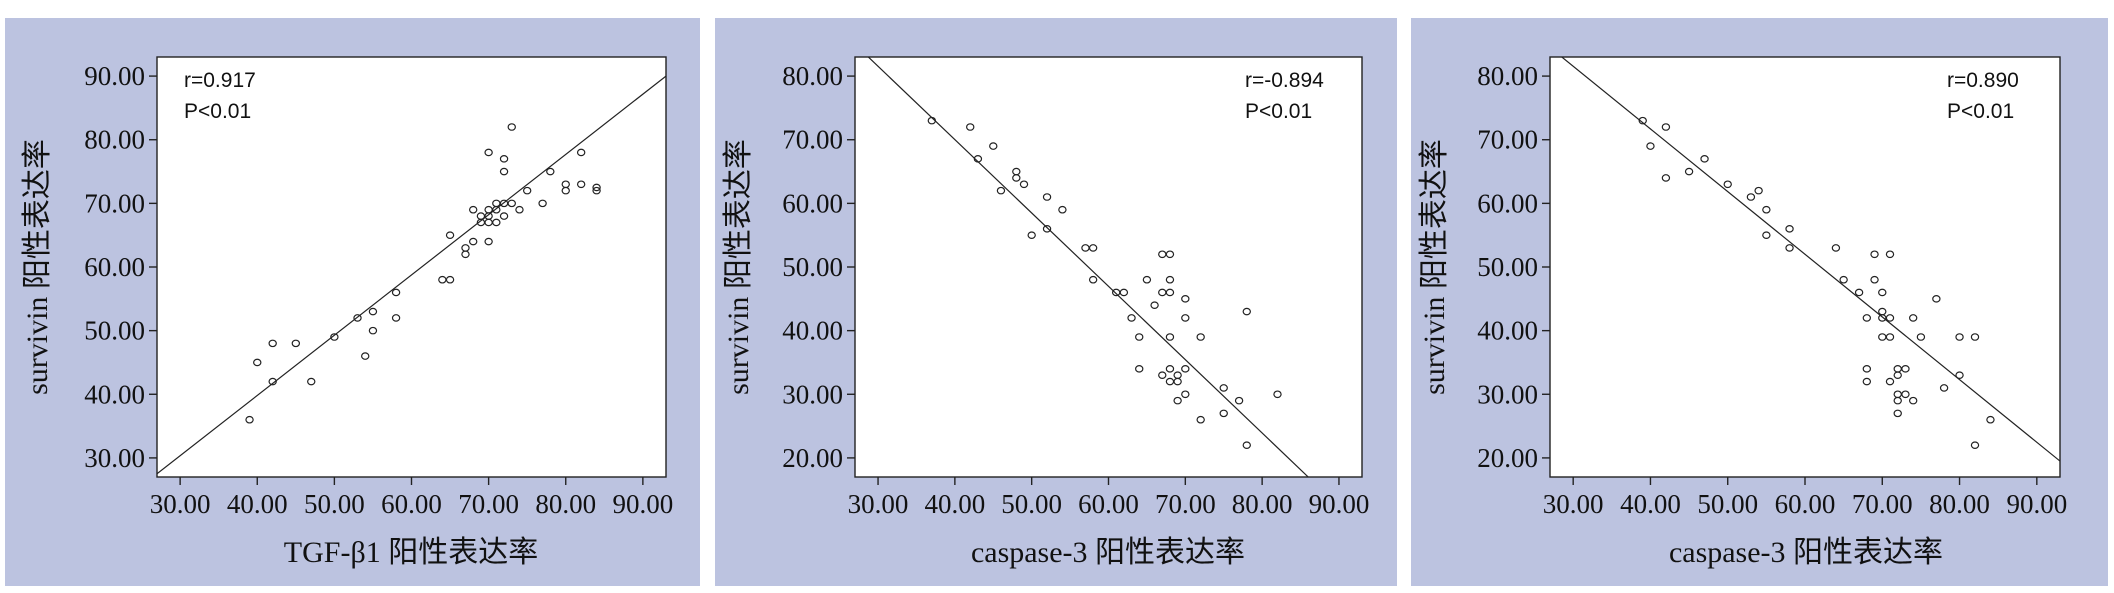  Describe the element at coordinates (488, 504) in the screenshot. I see `x-tick-label: 70.00` at that location.